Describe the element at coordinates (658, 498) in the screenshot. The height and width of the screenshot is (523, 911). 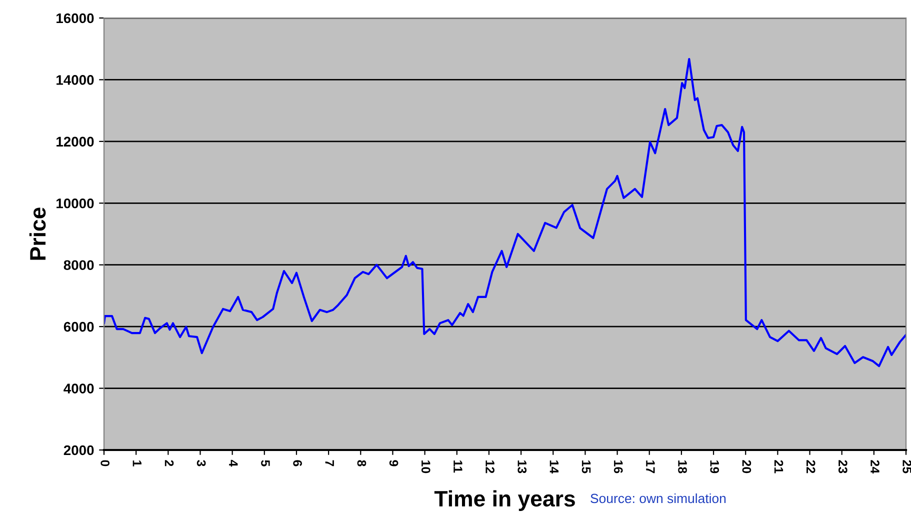
I see `source-note: Source: own simulation` at that location.